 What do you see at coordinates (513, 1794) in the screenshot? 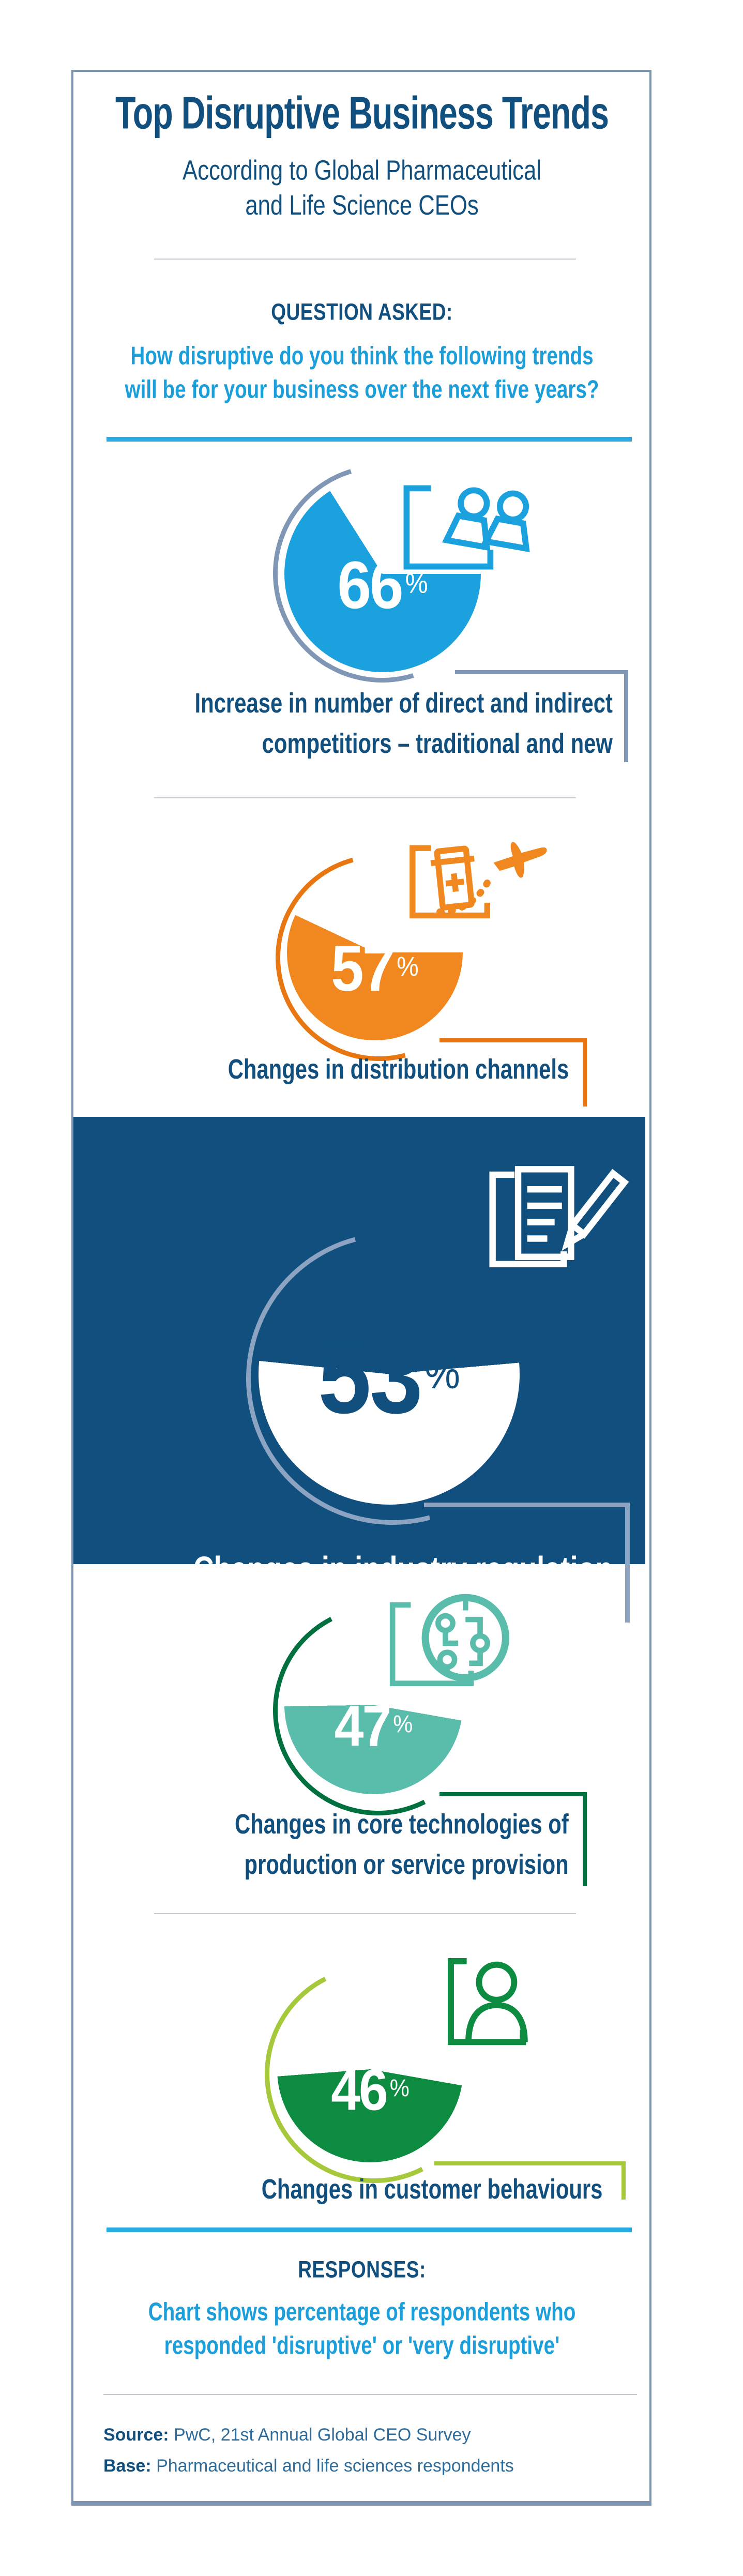
I see `bracket-line-47-h` at bounding box center [513, 1794].